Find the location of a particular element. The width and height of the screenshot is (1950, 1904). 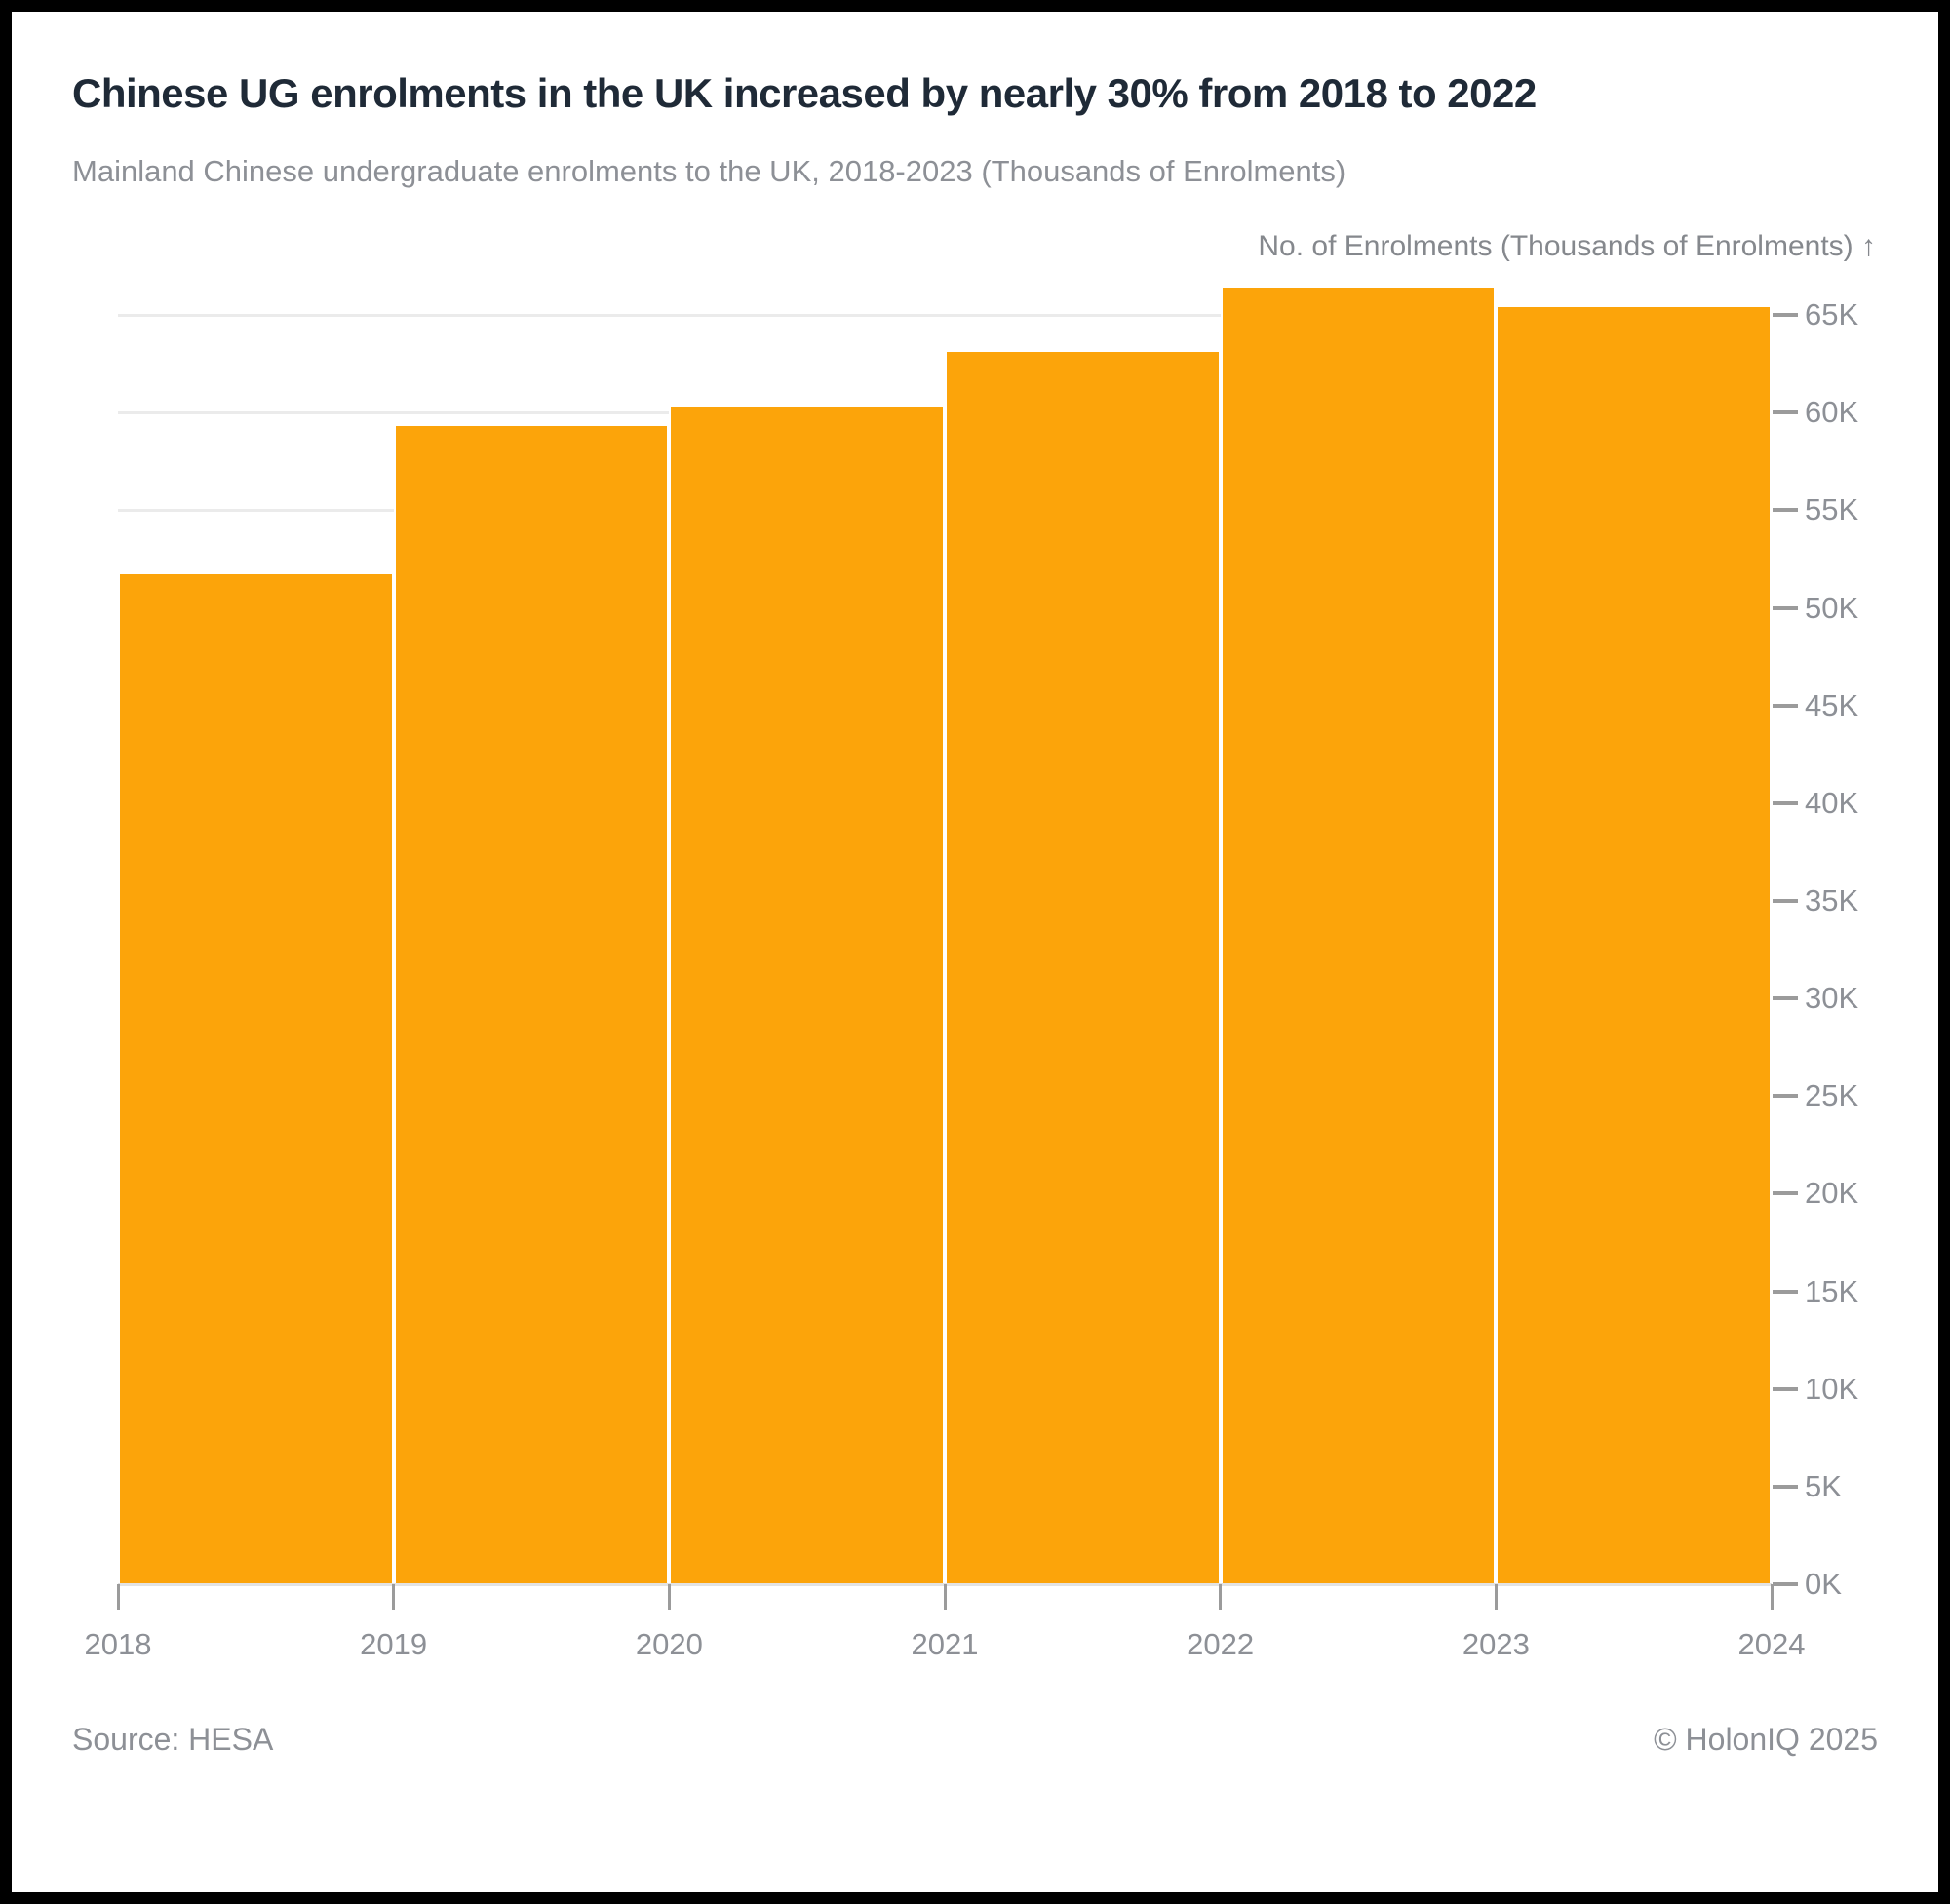

x-tick-mark-2019 is located at coordinates (394, 1597).